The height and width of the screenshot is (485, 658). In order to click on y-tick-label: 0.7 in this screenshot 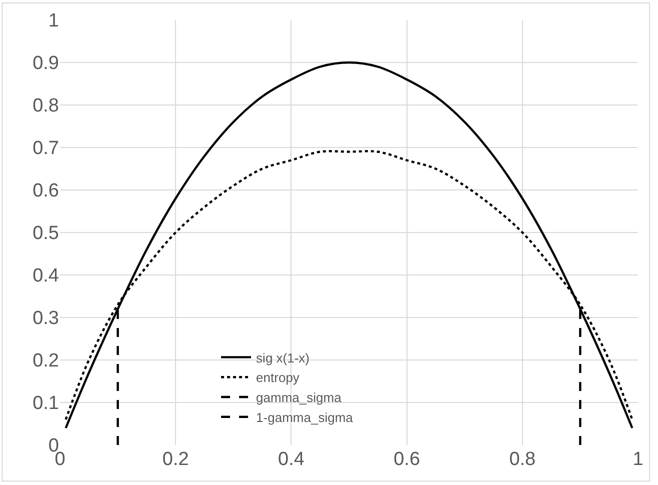, I will do `click(45, 149)`.